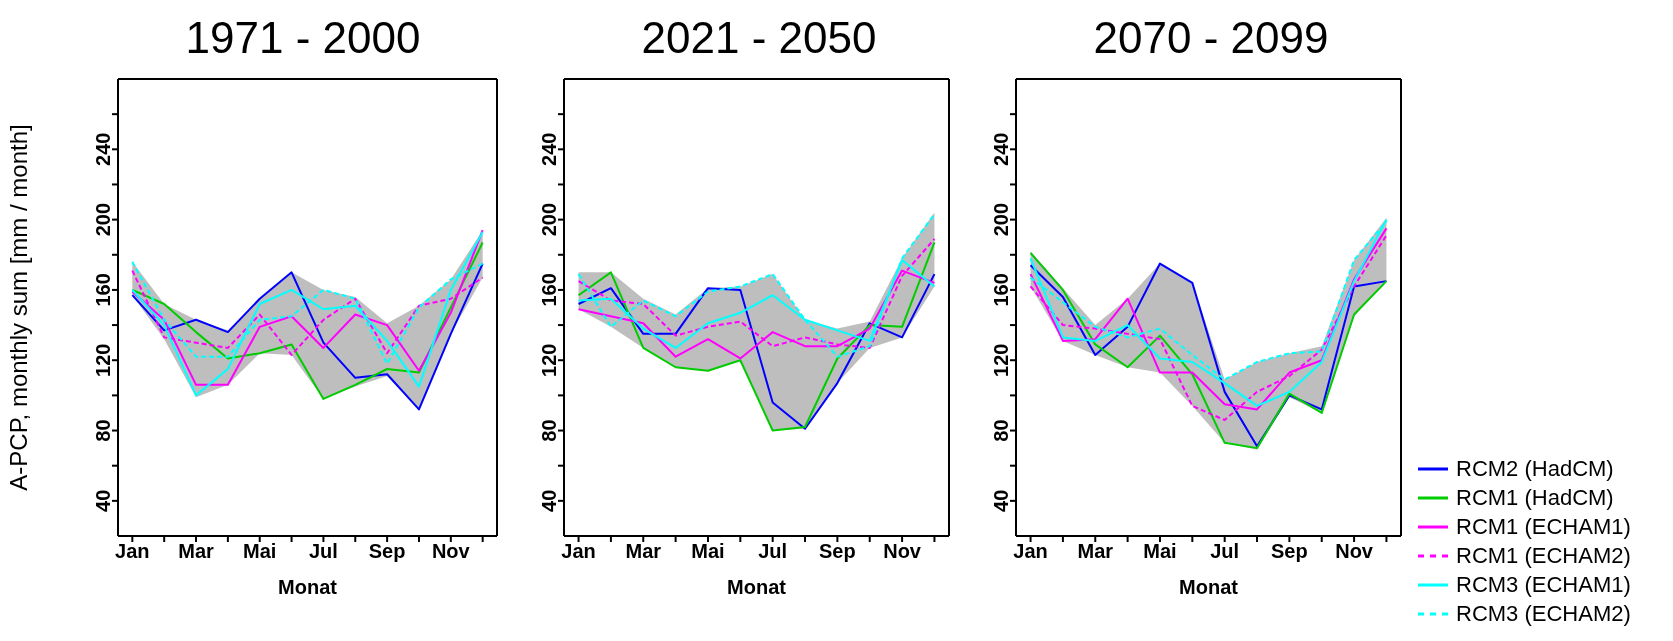  What do you see at coordinates (303, 38) in the screenshot?
I see `chart-title: 1971 - 2000` at bounding box center [303, 38].